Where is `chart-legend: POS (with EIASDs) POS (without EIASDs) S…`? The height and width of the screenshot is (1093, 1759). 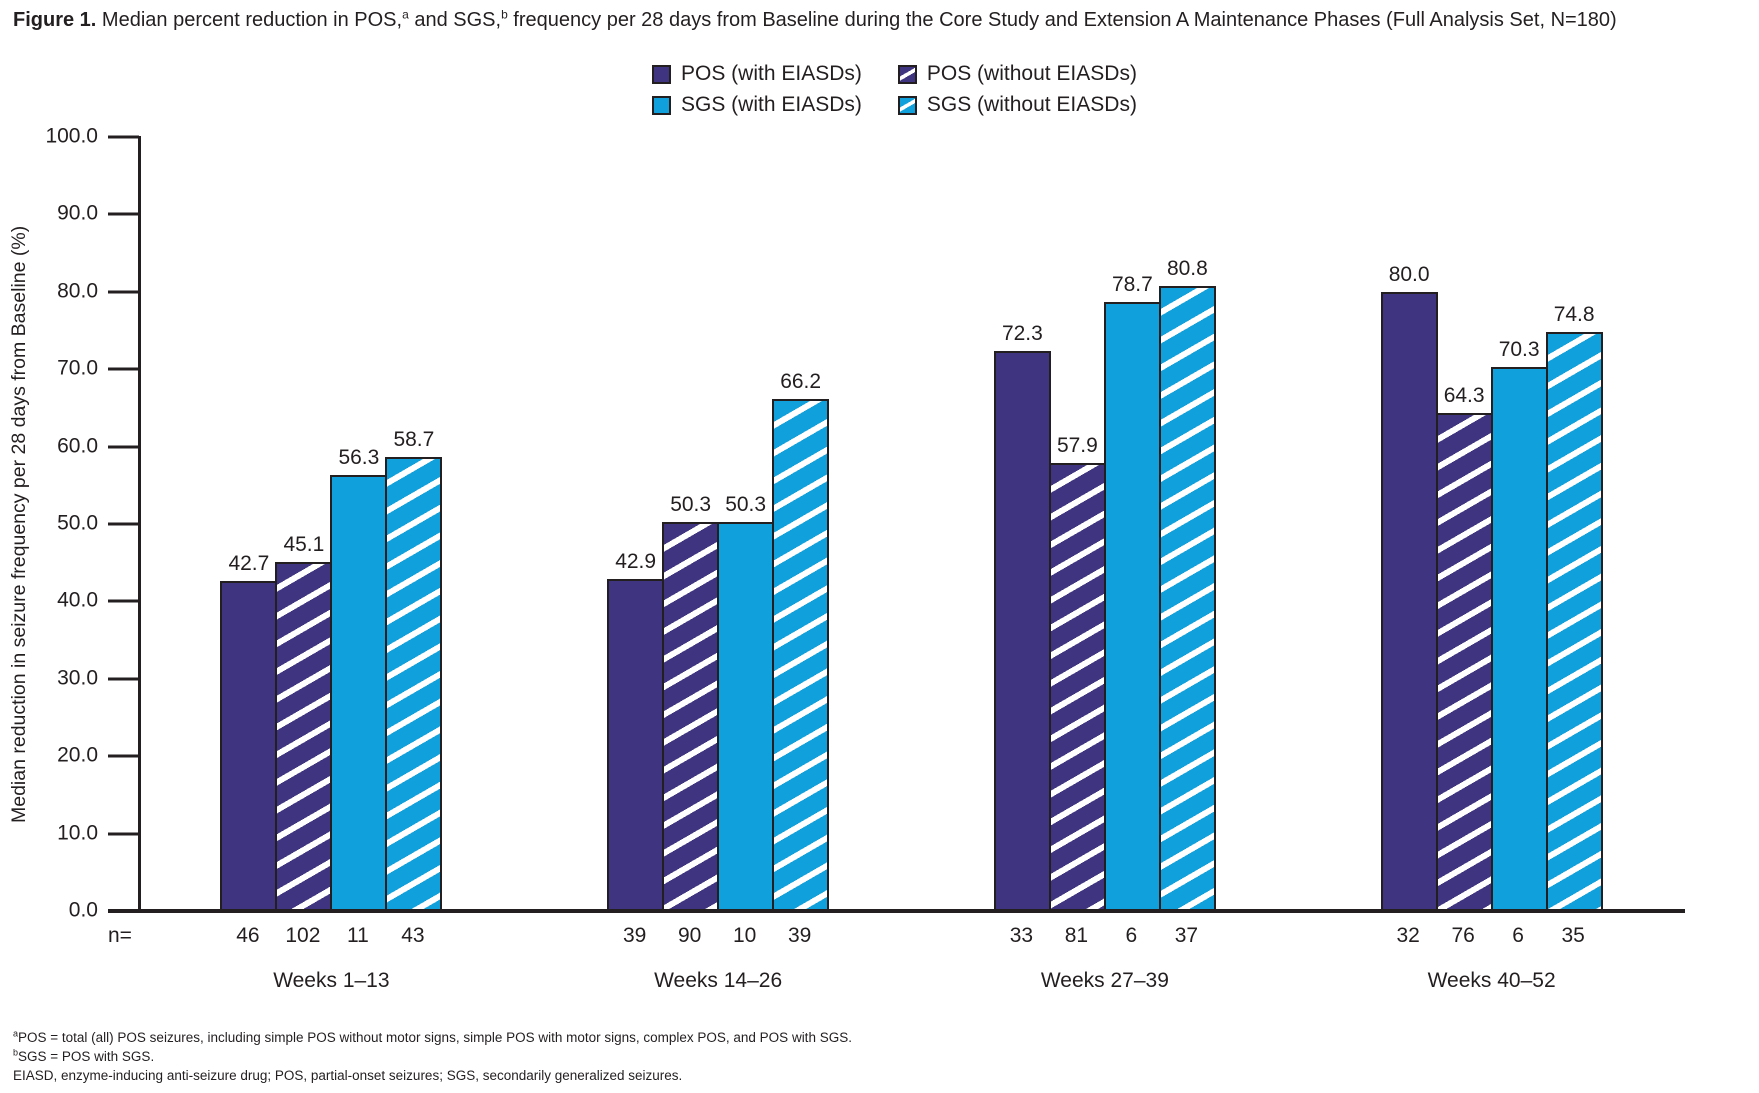 chart-legend: POS (with EIASDs) POS (without EIASDs) S… is located at coordinates (894, 89).